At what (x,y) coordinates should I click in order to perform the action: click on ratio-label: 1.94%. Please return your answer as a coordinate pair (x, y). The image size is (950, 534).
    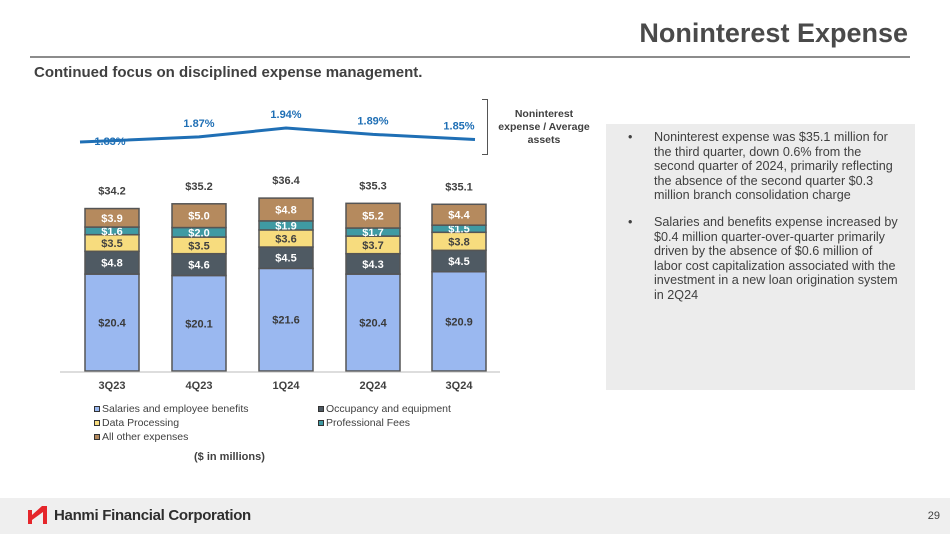
    Looking at the image, I should click on (285, 115).